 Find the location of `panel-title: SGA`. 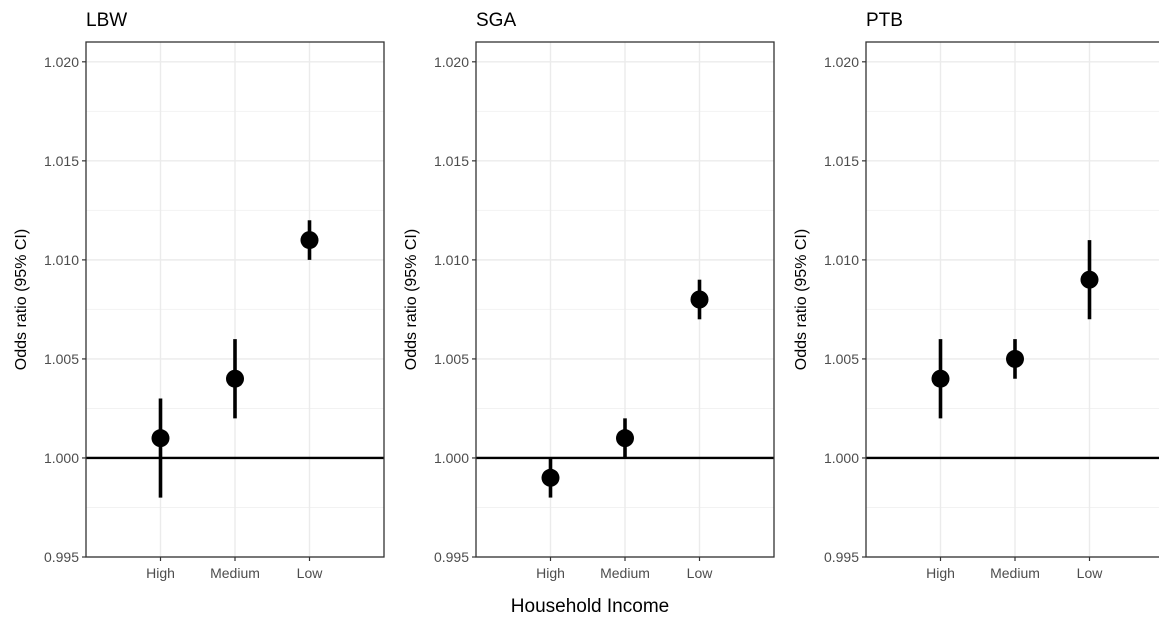

panel-title: SGA is located at coordinates (496, 20).